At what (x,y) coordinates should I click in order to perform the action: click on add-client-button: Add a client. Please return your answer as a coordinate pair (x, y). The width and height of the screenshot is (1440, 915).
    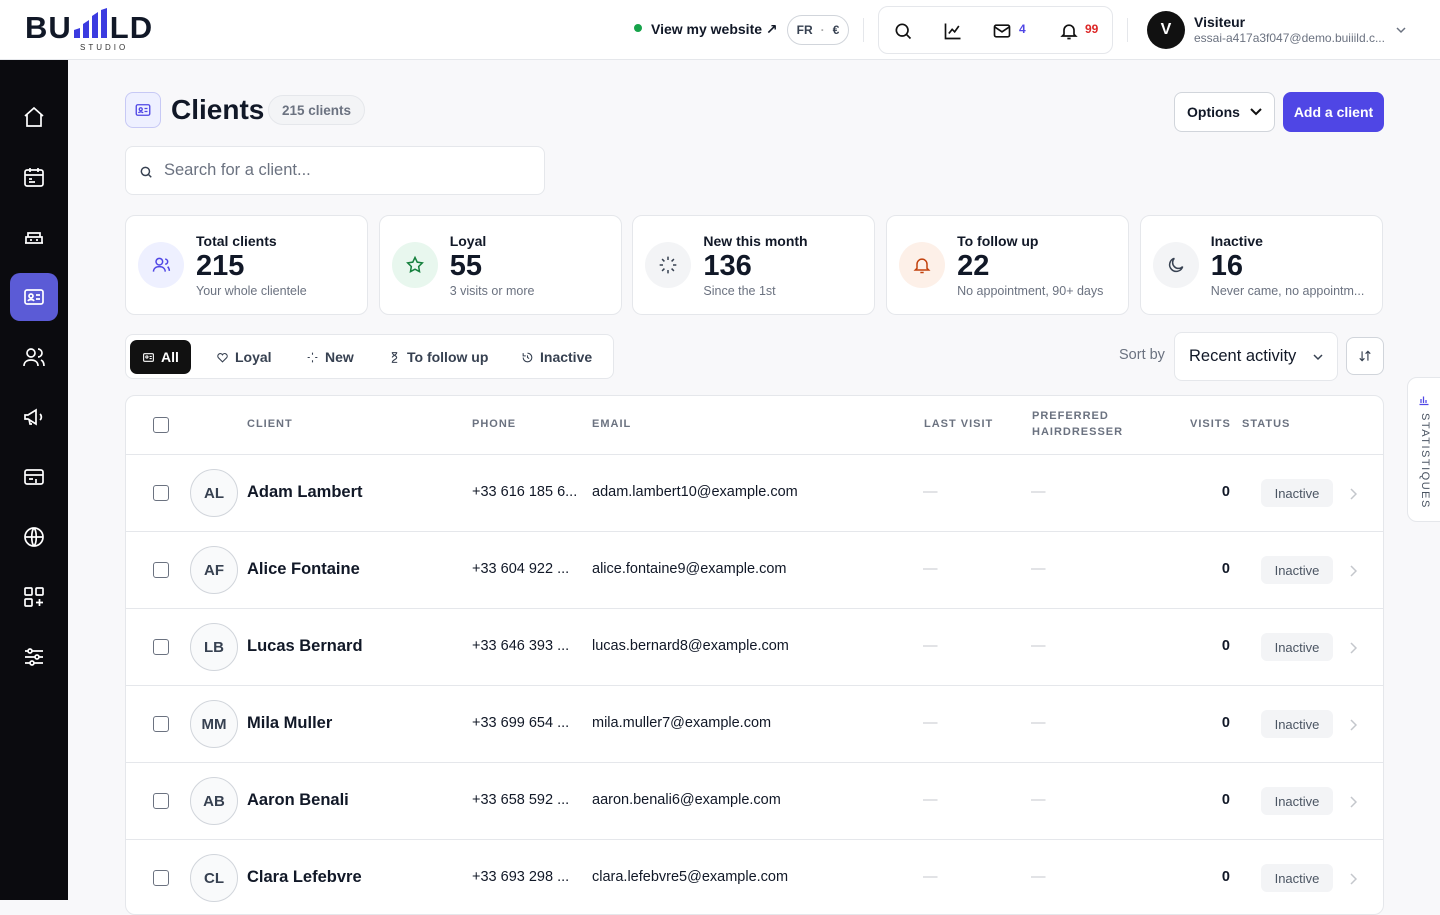
    Looking at the image, I should click on (1333, 112).